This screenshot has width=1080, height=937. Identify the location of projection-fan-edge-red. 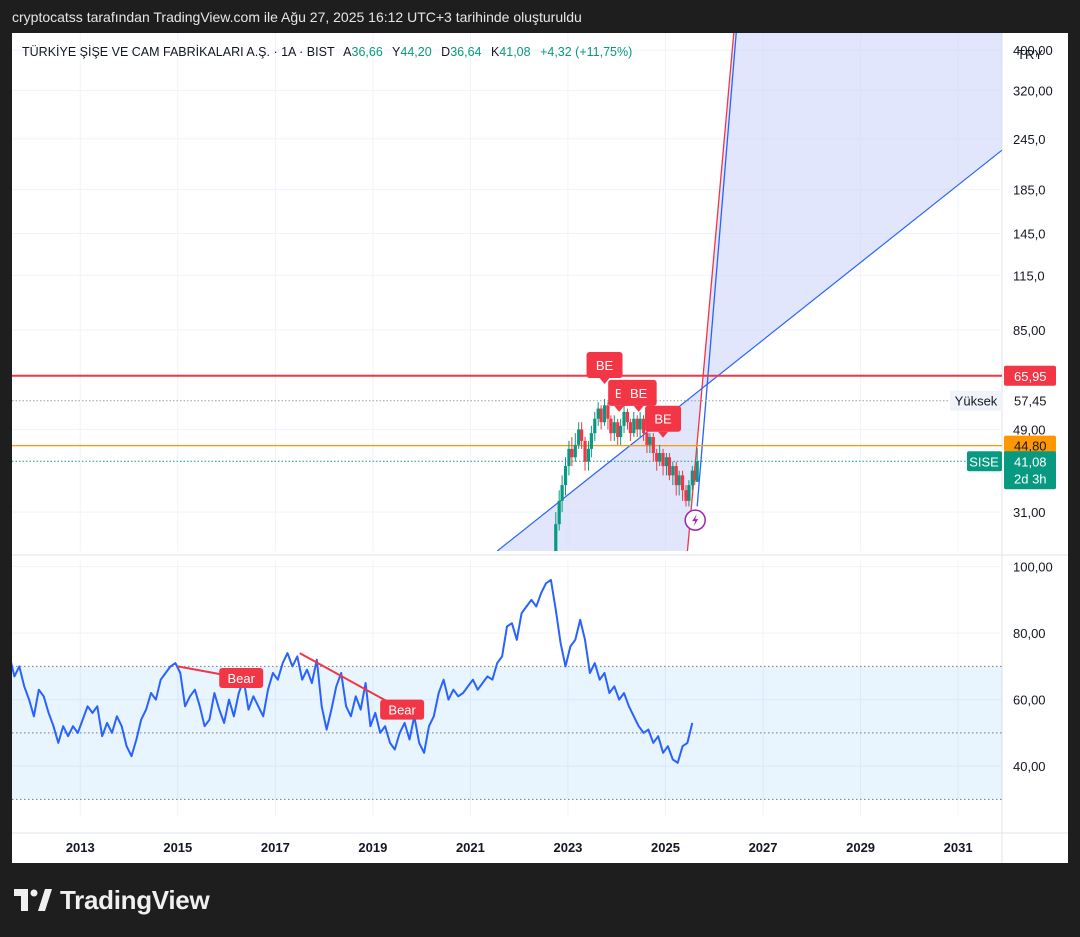
(710, 292).